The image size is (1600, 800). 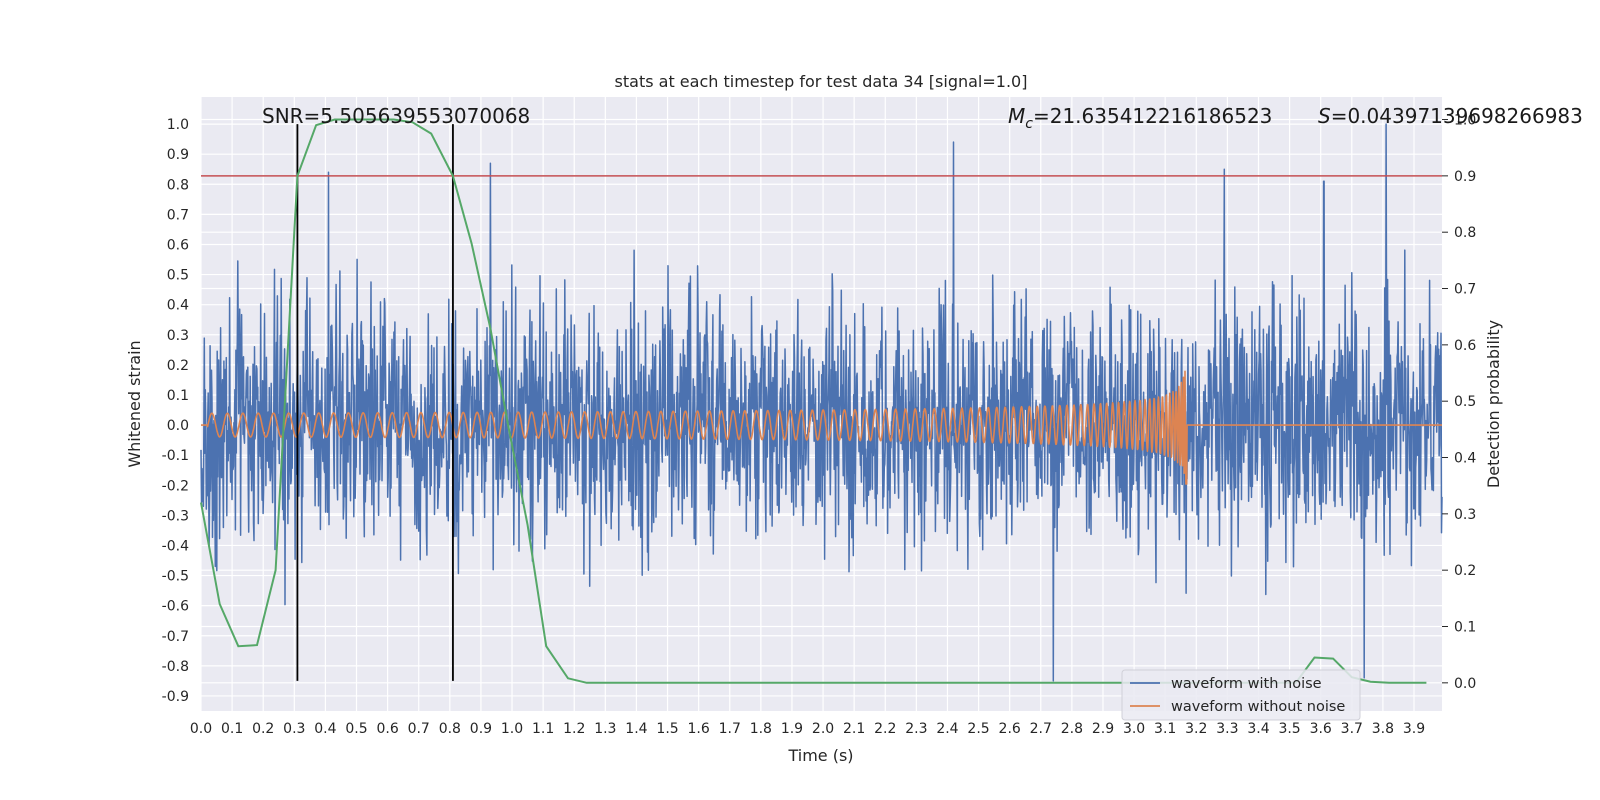 What do you see at coordinates (294, 729) in the screenshot?
I see `x-tick-label: 0.3` at bounding box center [294, 729].